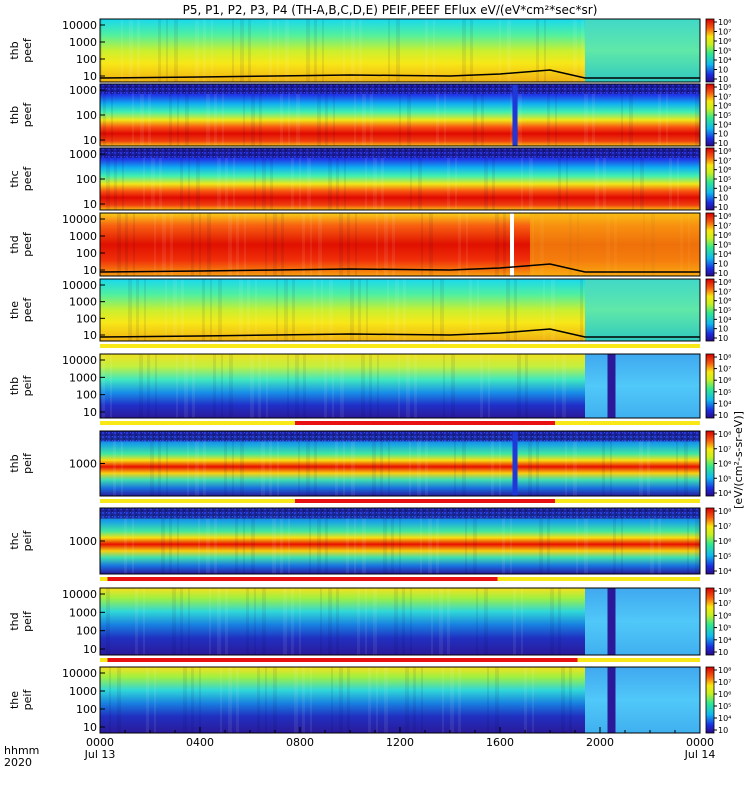  Describe the element at coordinates (718, 386) in the screenshot. I see `colorbar: 10⁳ 10⁴ 10⁵ 10⁶ 10⁷ 10⁸` at that location.